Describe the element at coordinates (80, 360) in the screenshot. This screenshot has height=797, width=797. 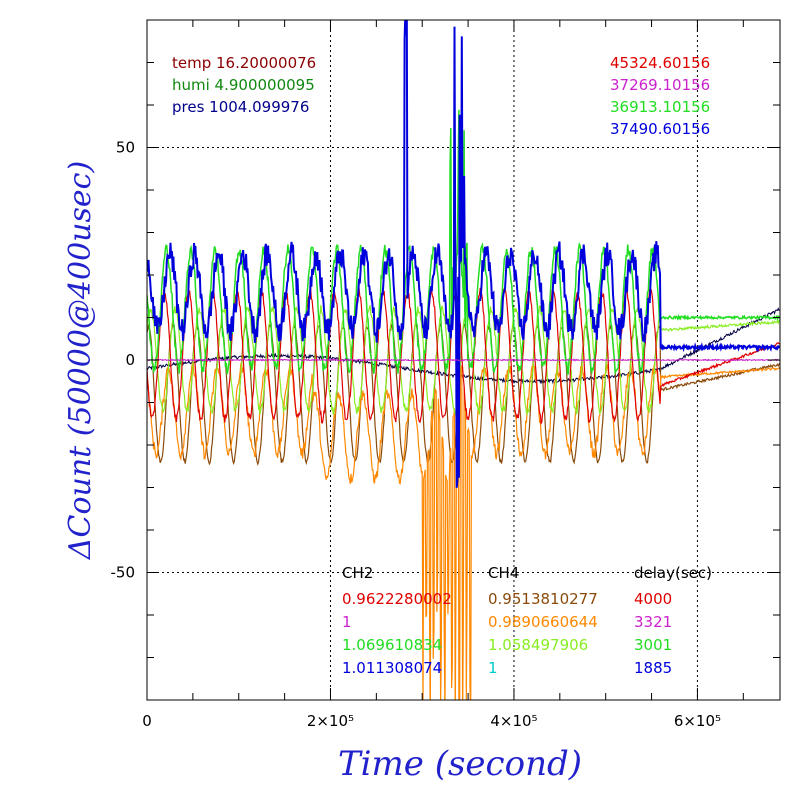
I see `y-axis-label: ΔCount (50000@400usec)` at that location.